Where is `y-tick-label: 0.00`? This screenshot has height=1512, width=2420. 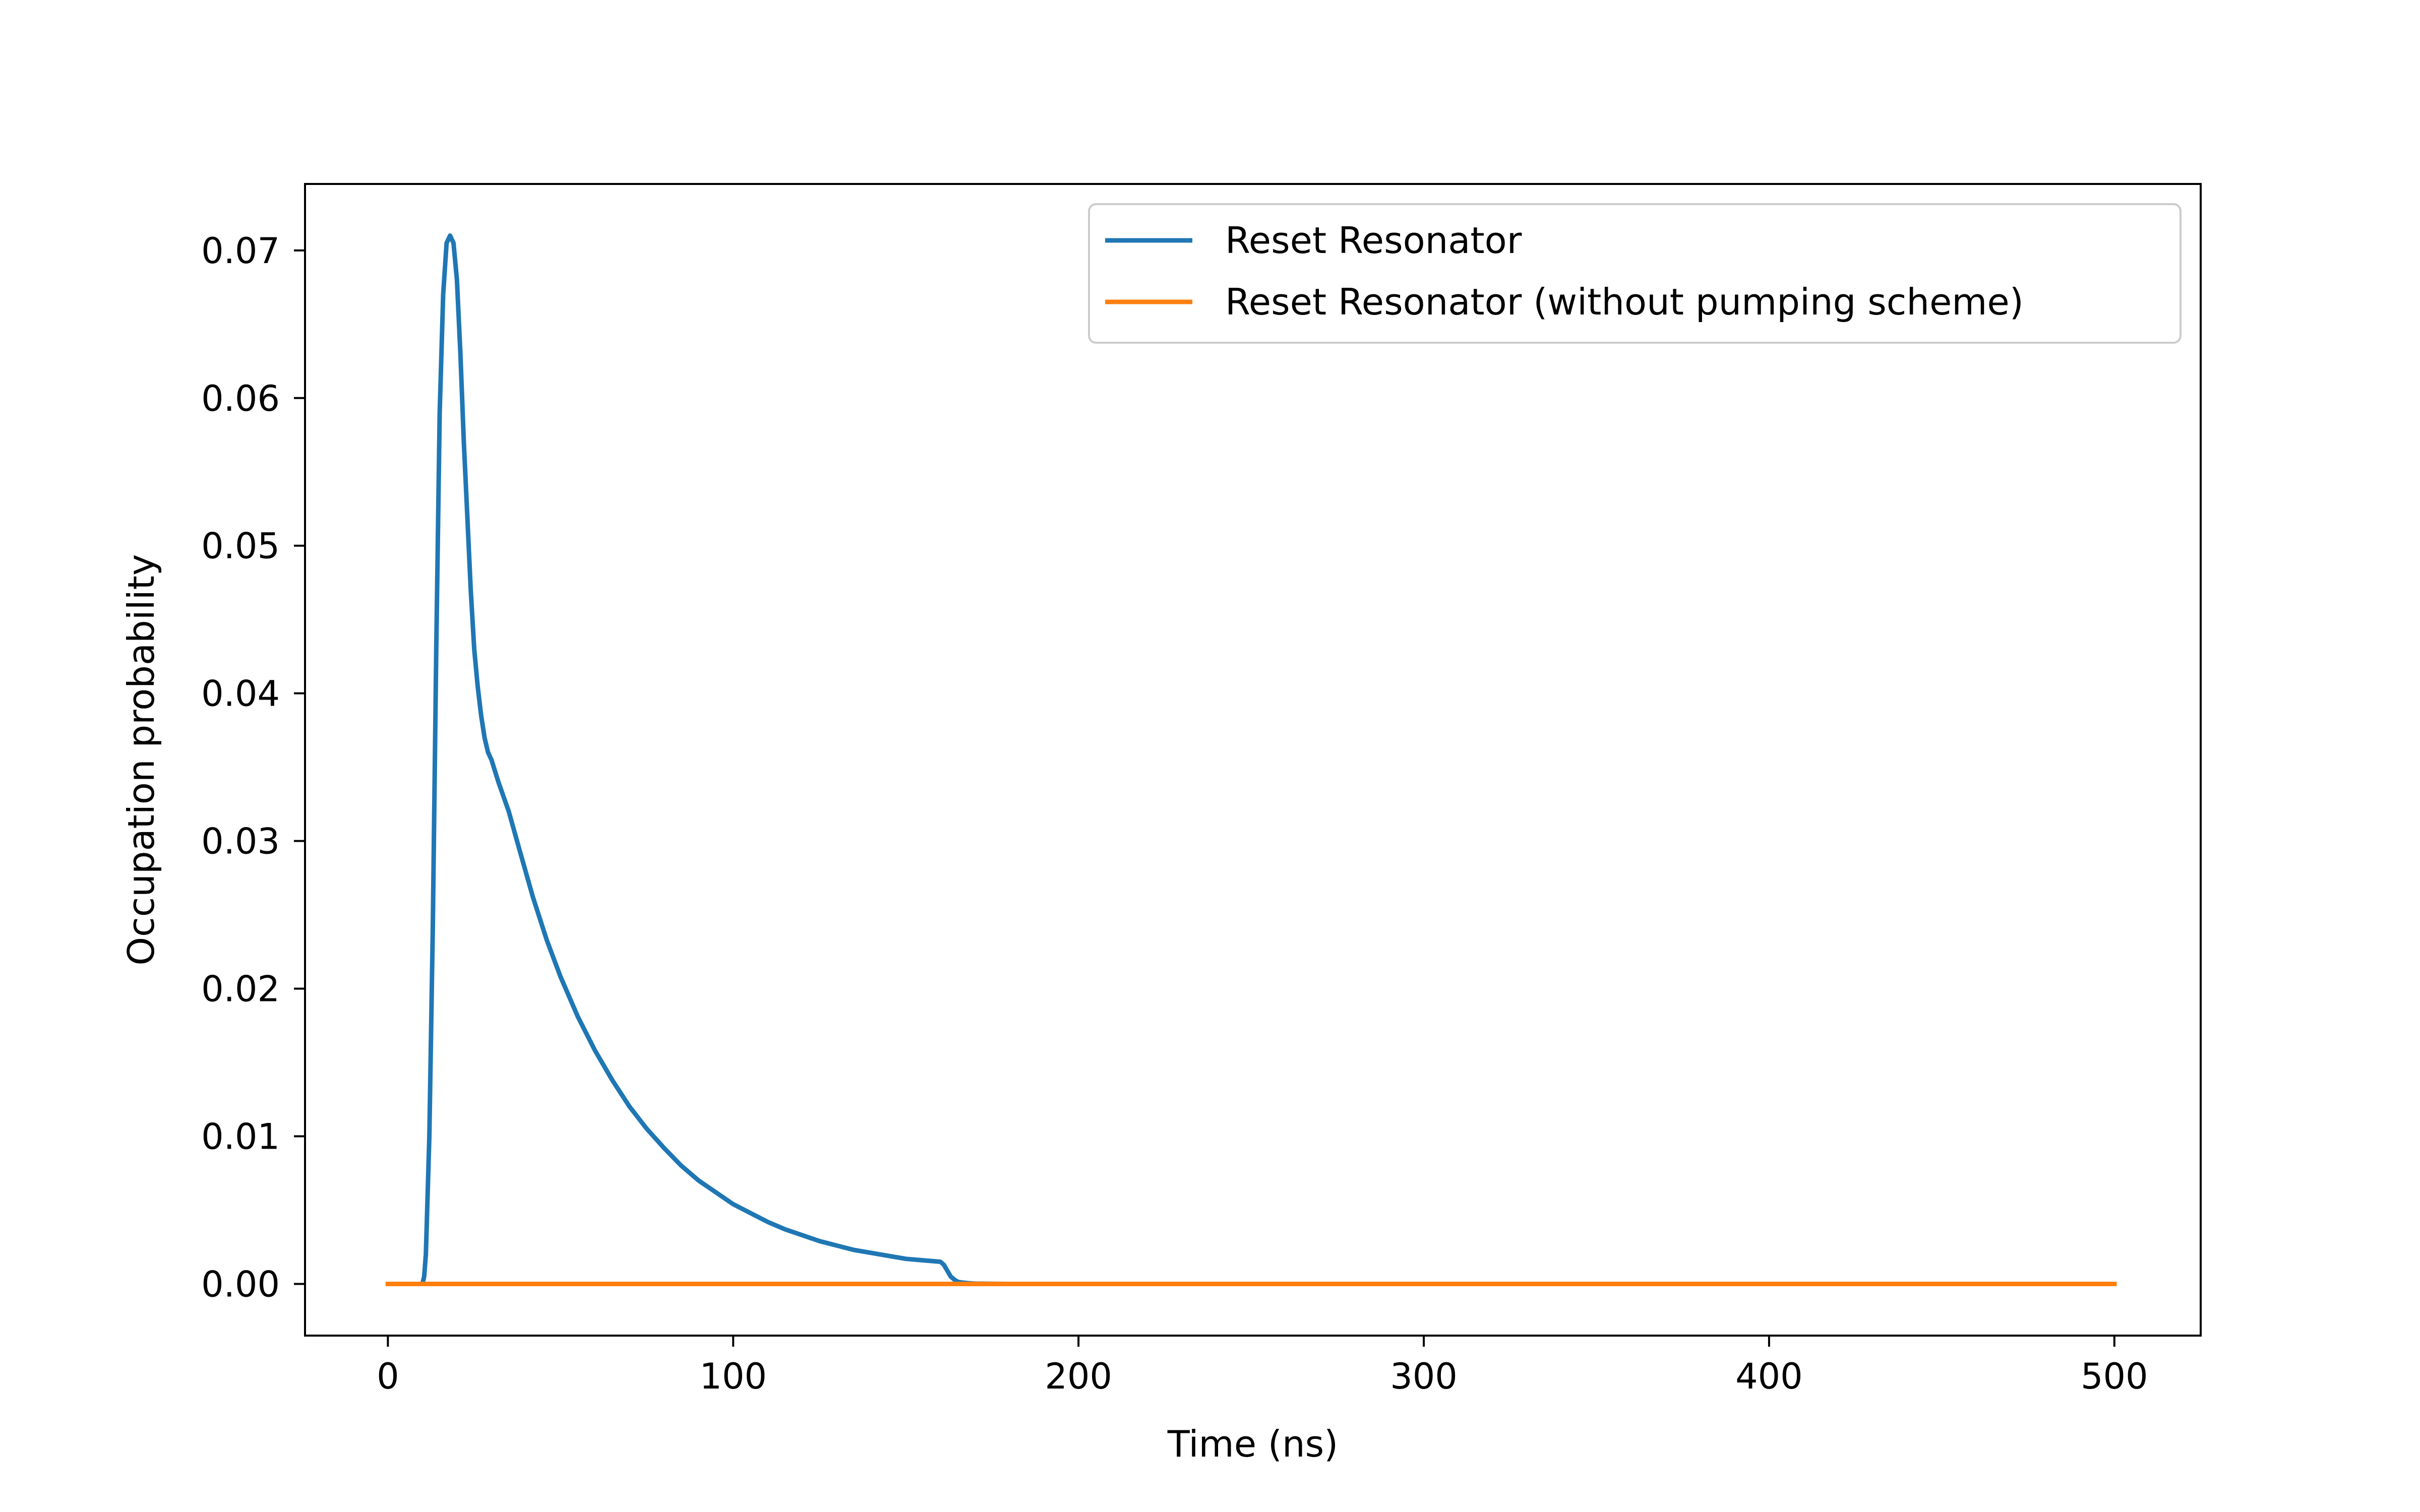 y-tick-label: 0.00 is located at coordinates (240, 1284).